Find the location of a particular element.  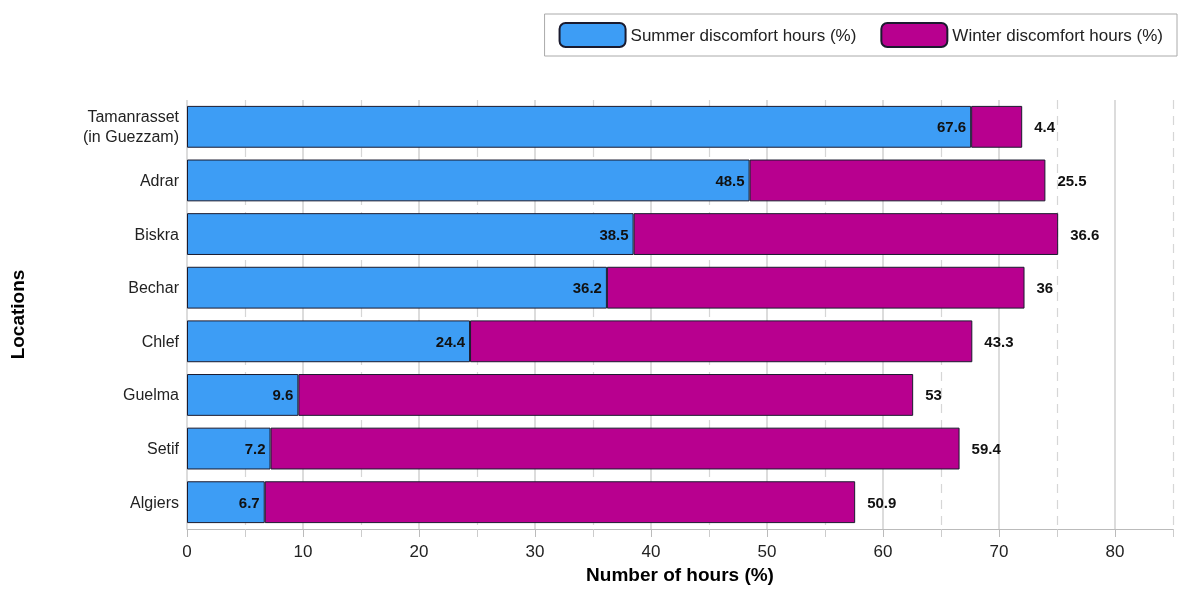

y-tick-label: Setif is located at coordinates (163, 449).